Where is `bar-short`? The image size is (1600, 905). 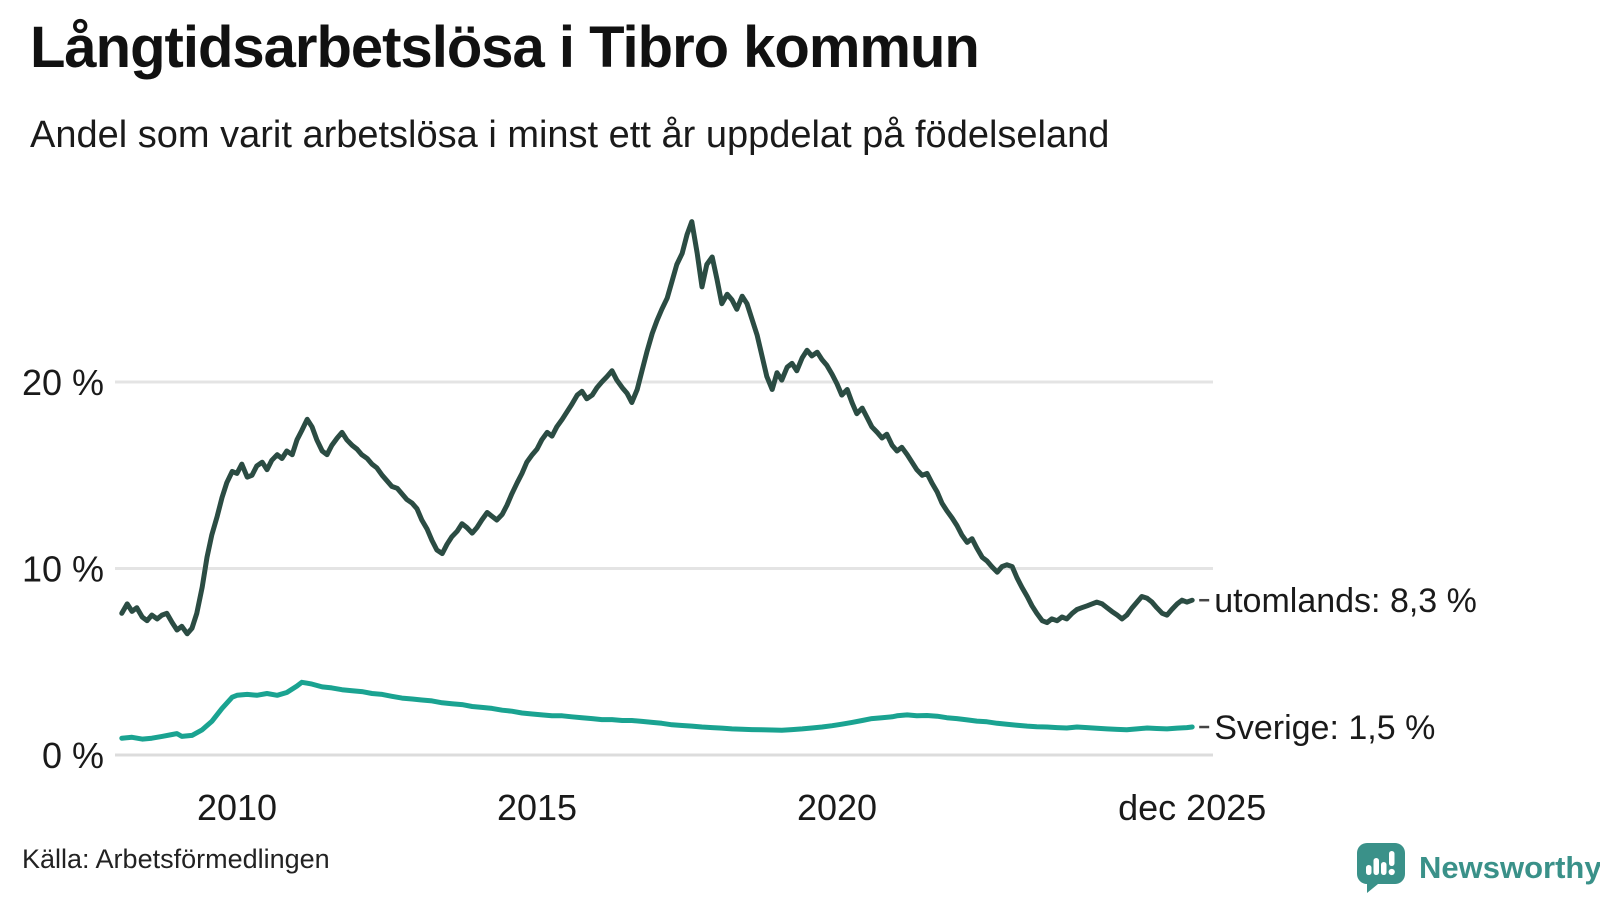 bar-short is located at coordinates (1369, 870).